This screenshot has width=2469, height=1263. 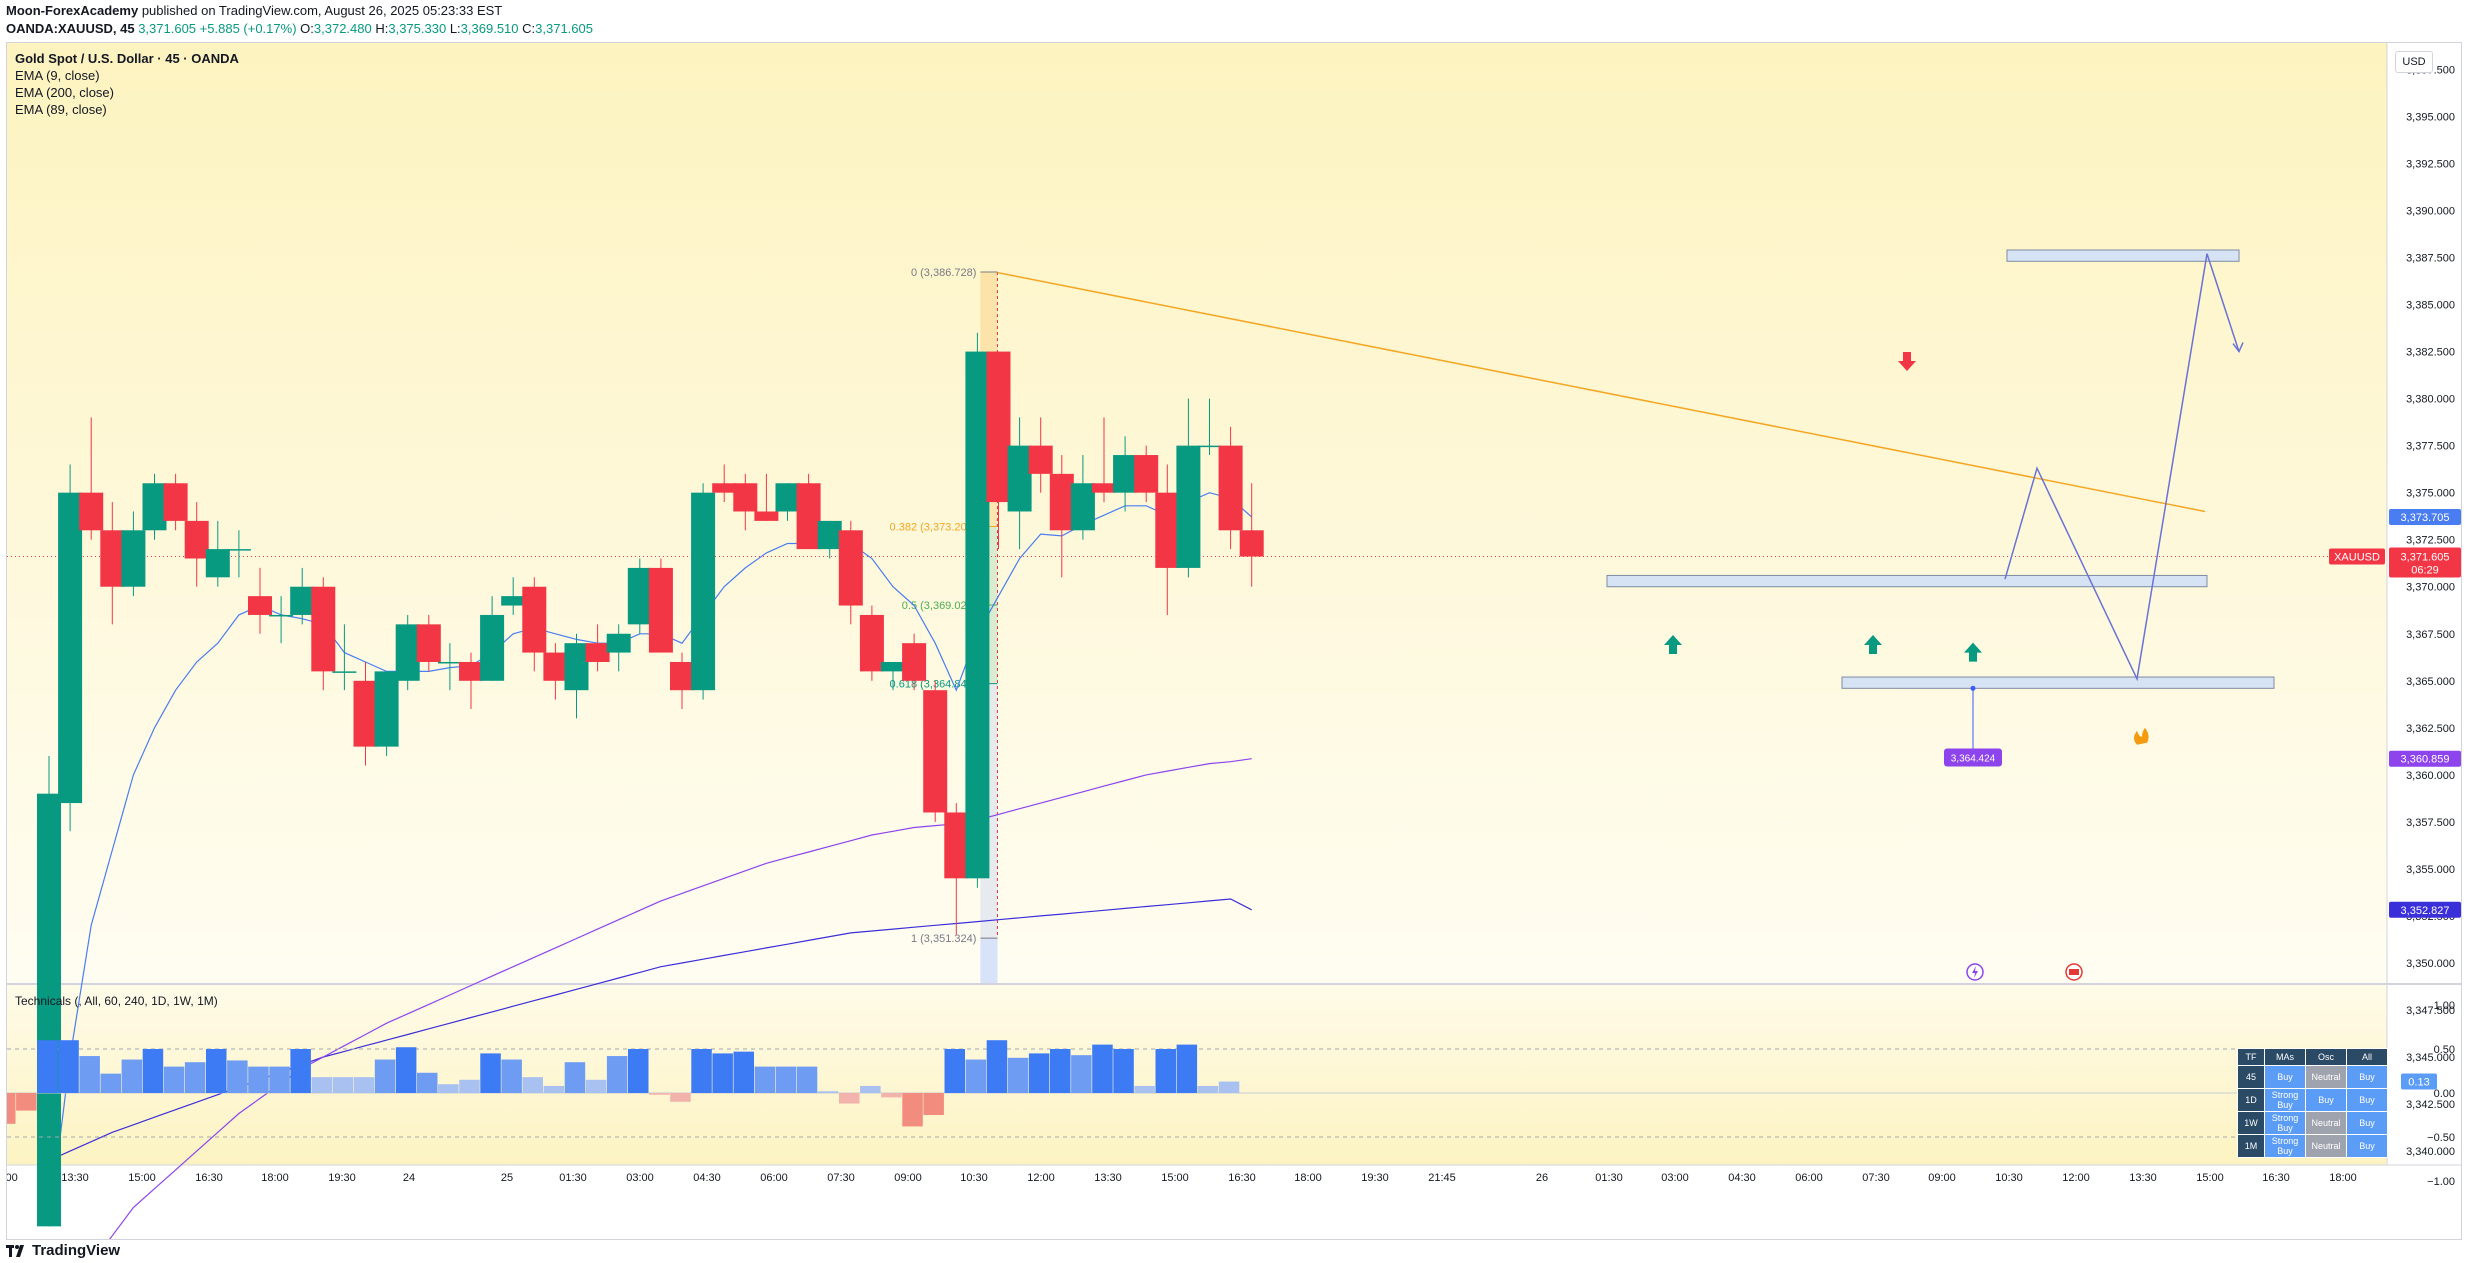 I want to click on currency-button: USD, so click(x=2414, y=62).